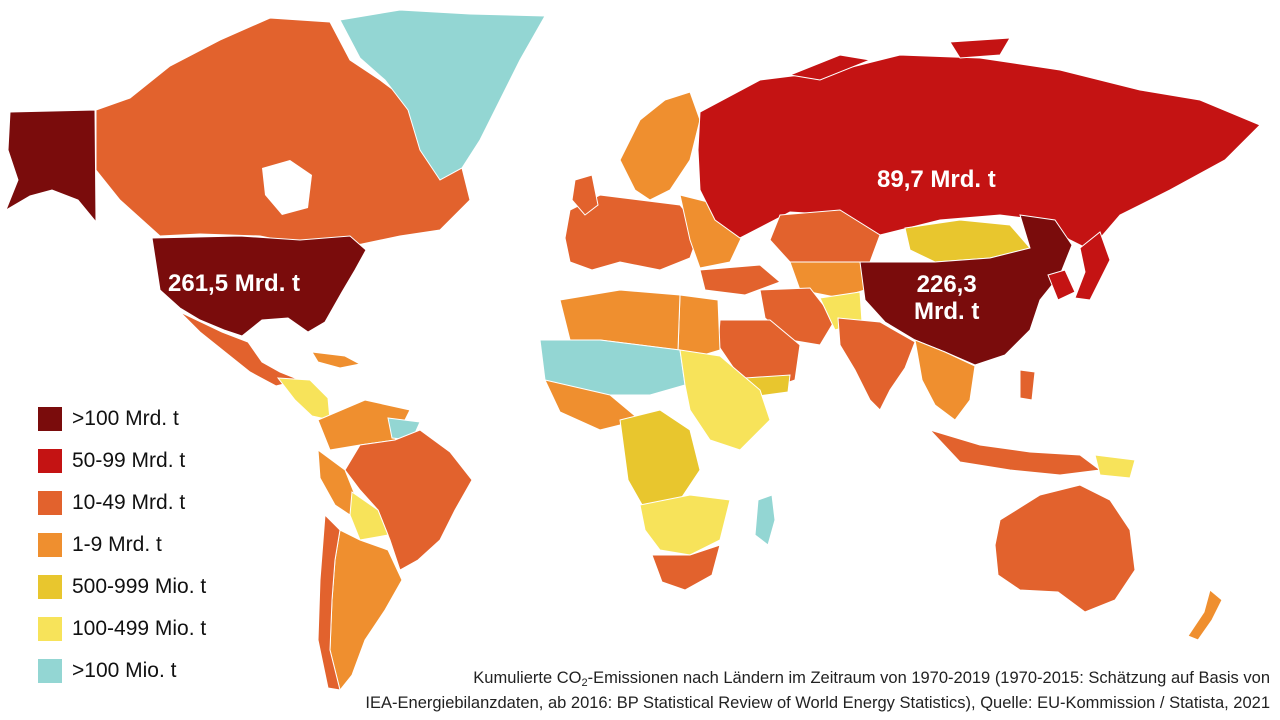 The image size is (1280, 720). What do you see at coordinates (765, 520) in the screenshot?
I see `region-madagascar` at bounding box center [765, 520].